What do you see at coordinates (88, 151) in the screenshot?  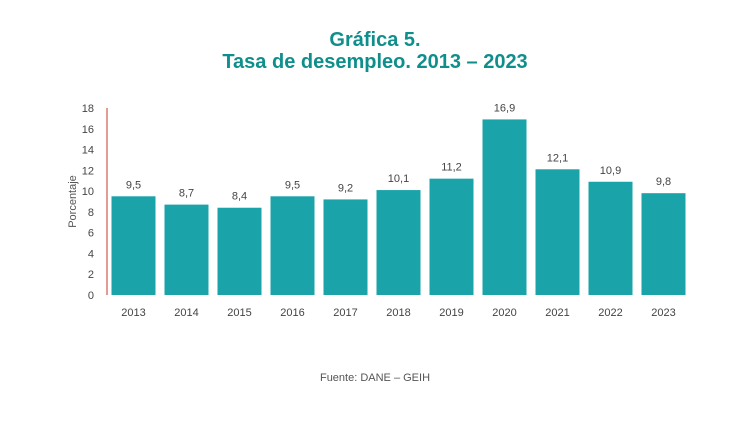 I see `y-tick-label: 14` at bounding box center [88, 151].